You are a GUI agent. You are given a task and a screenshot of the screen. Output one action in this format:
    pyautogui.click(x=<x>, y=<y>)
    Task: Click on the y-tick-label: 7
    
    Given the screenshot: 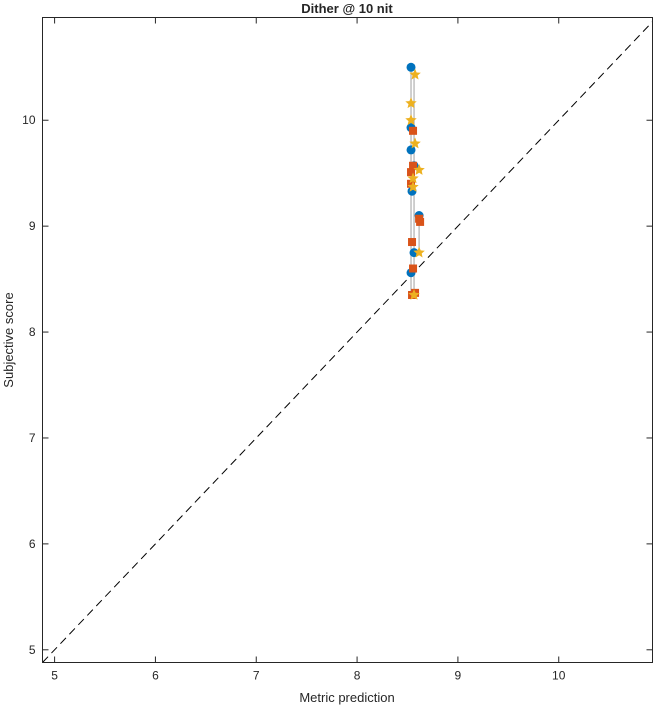 What is the action you would take?
    pyautogui.click(x=32, y=438)
    